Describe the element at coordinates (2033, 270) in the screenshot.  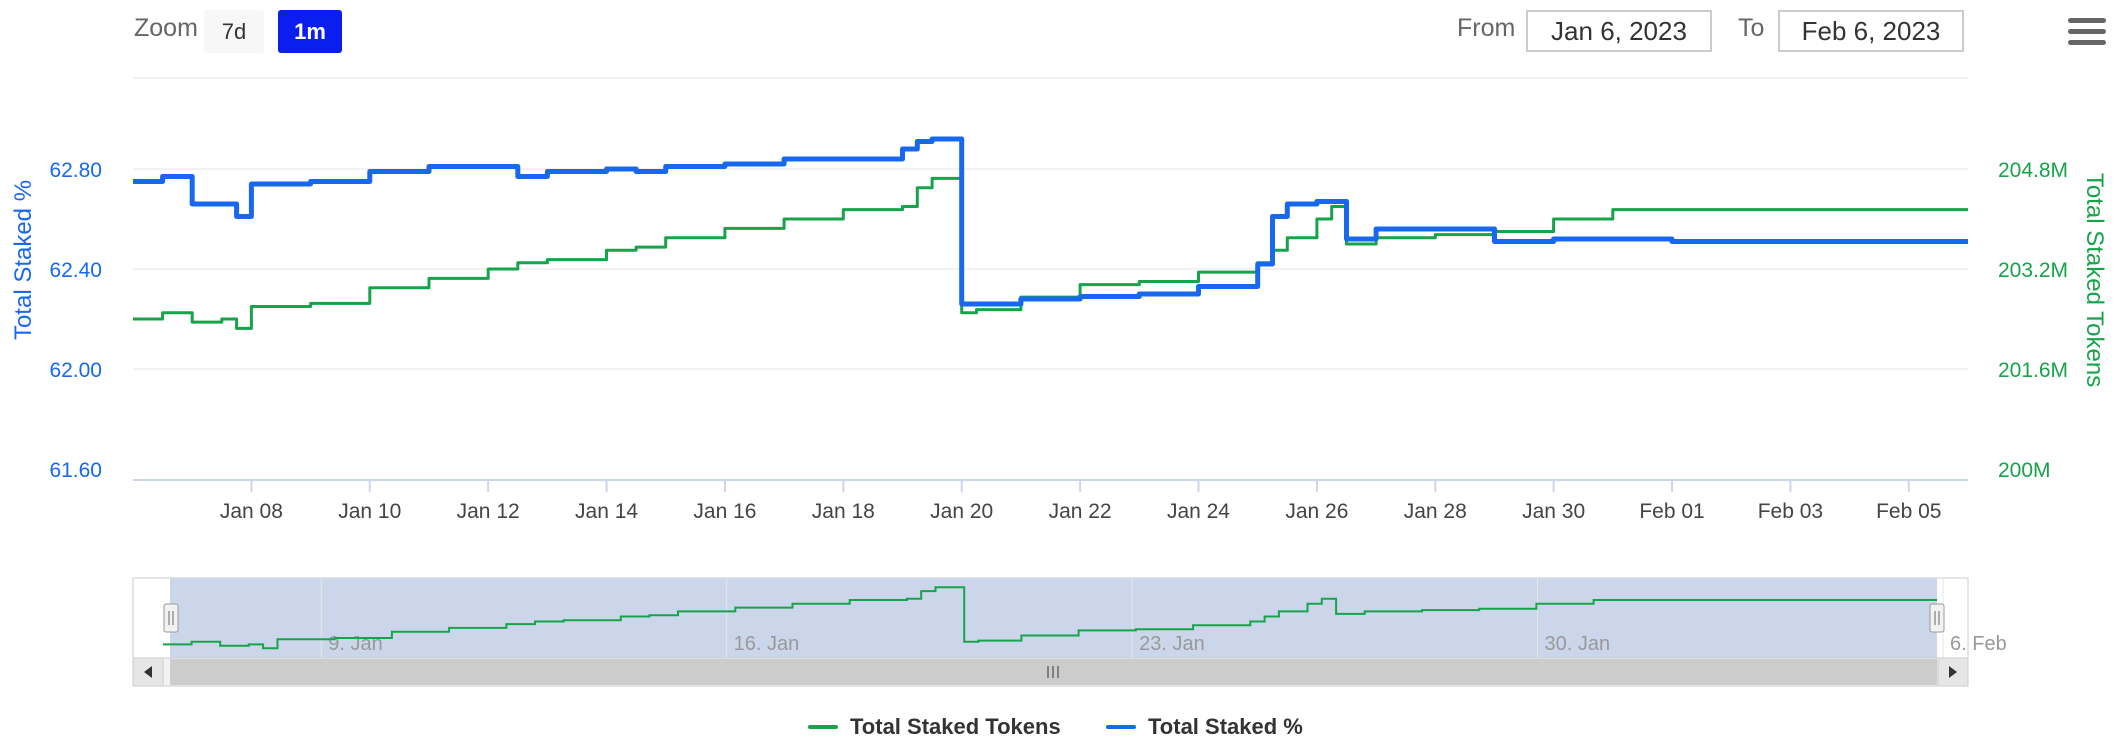
I see `y-right-tick-label: 203.2M` at that location.